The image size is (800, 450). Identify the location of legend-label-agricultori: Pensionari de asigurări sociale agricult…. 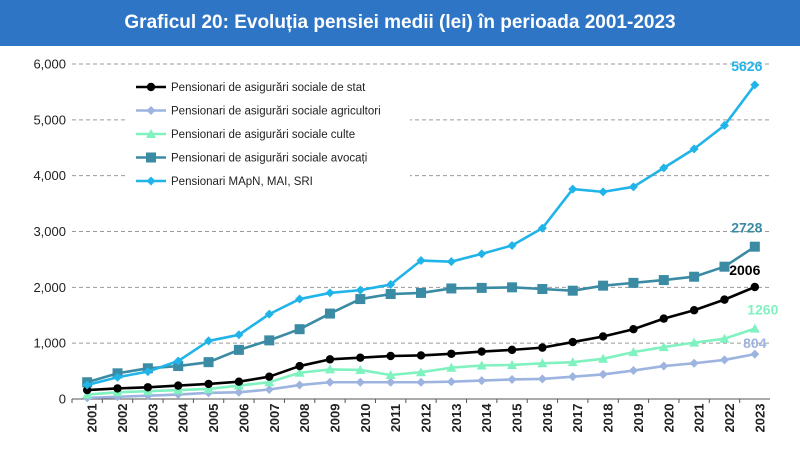
(276, 112).